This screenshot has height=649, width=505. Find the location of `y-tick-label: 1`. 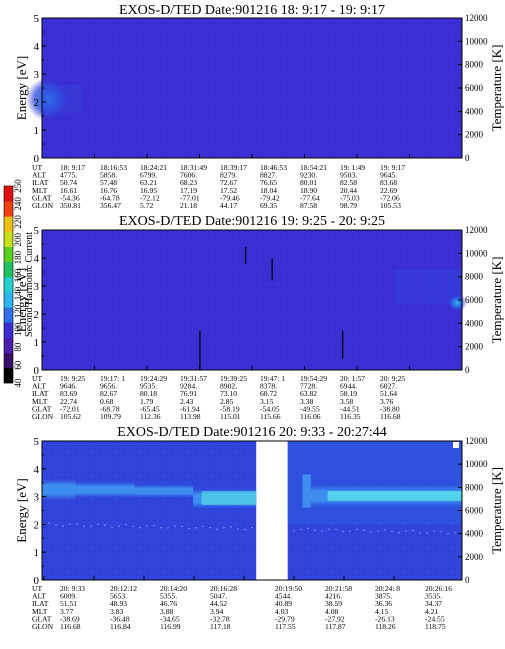

y-tick-label: 1 is located at coordinates (37, 553).